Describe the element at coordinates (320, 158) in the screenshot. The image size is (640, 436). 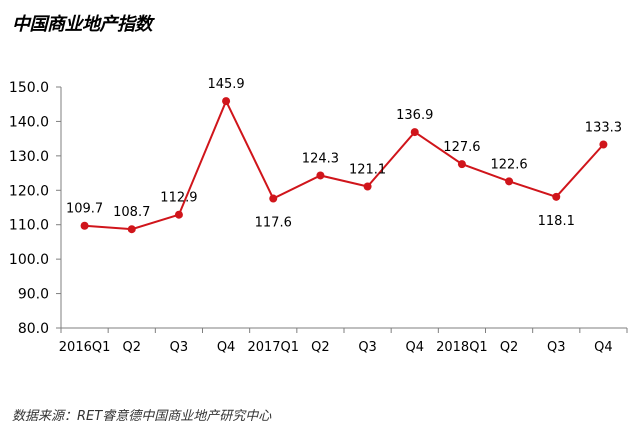
I see `data-label: 124.3` at that location.